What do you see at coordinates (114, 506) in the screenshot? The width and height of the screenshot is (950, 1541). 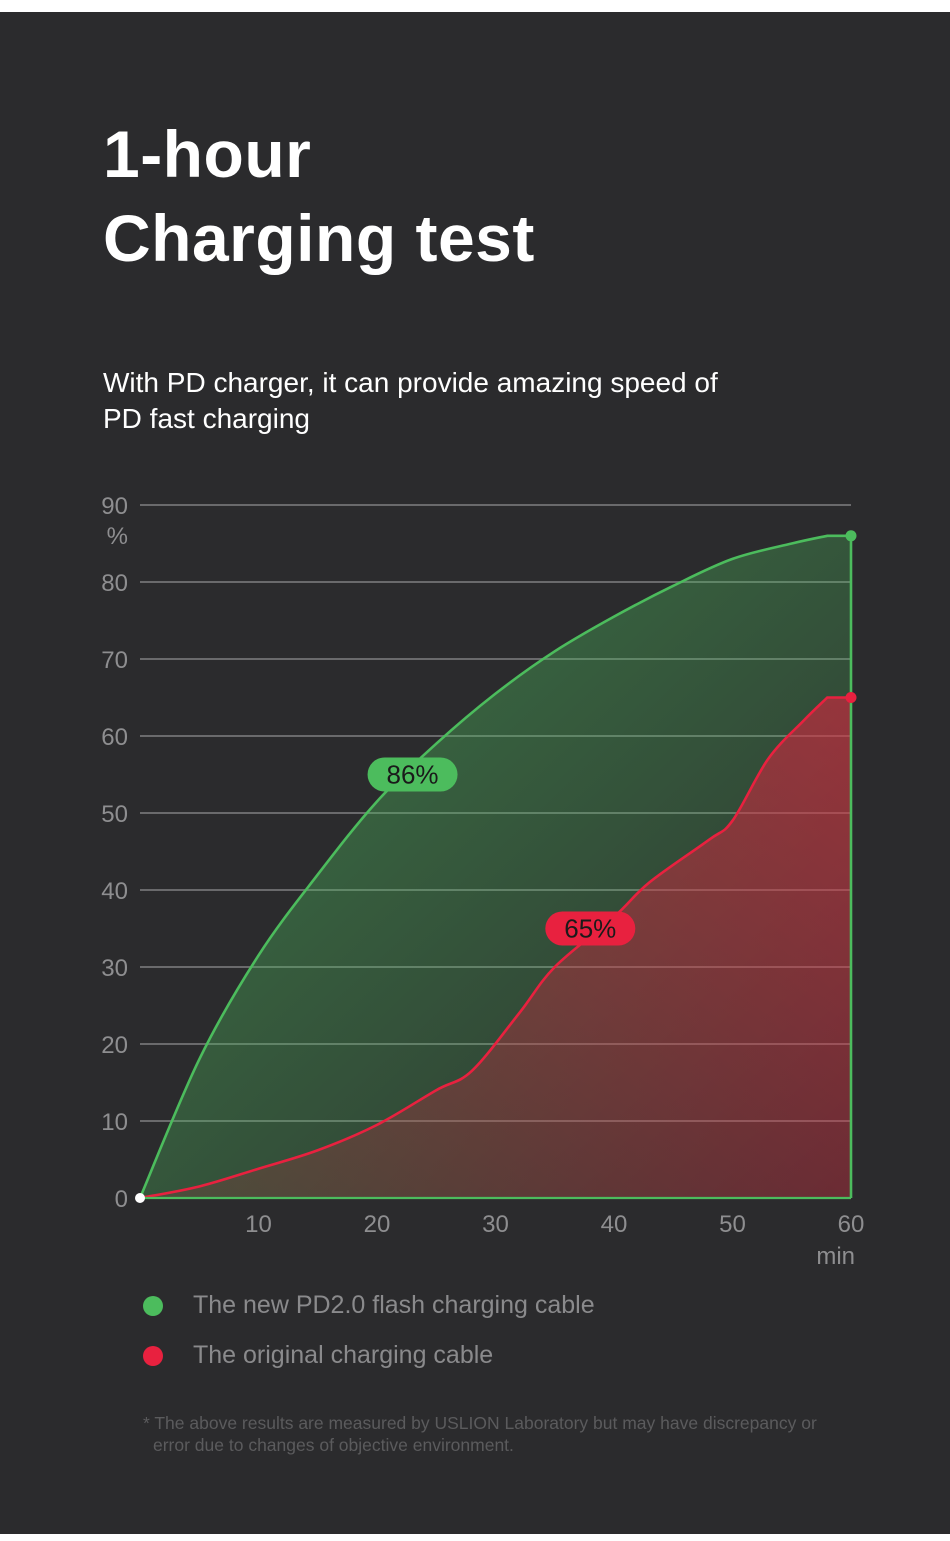 I see `y-tick-label: 90` at bounding box center [114, 506].